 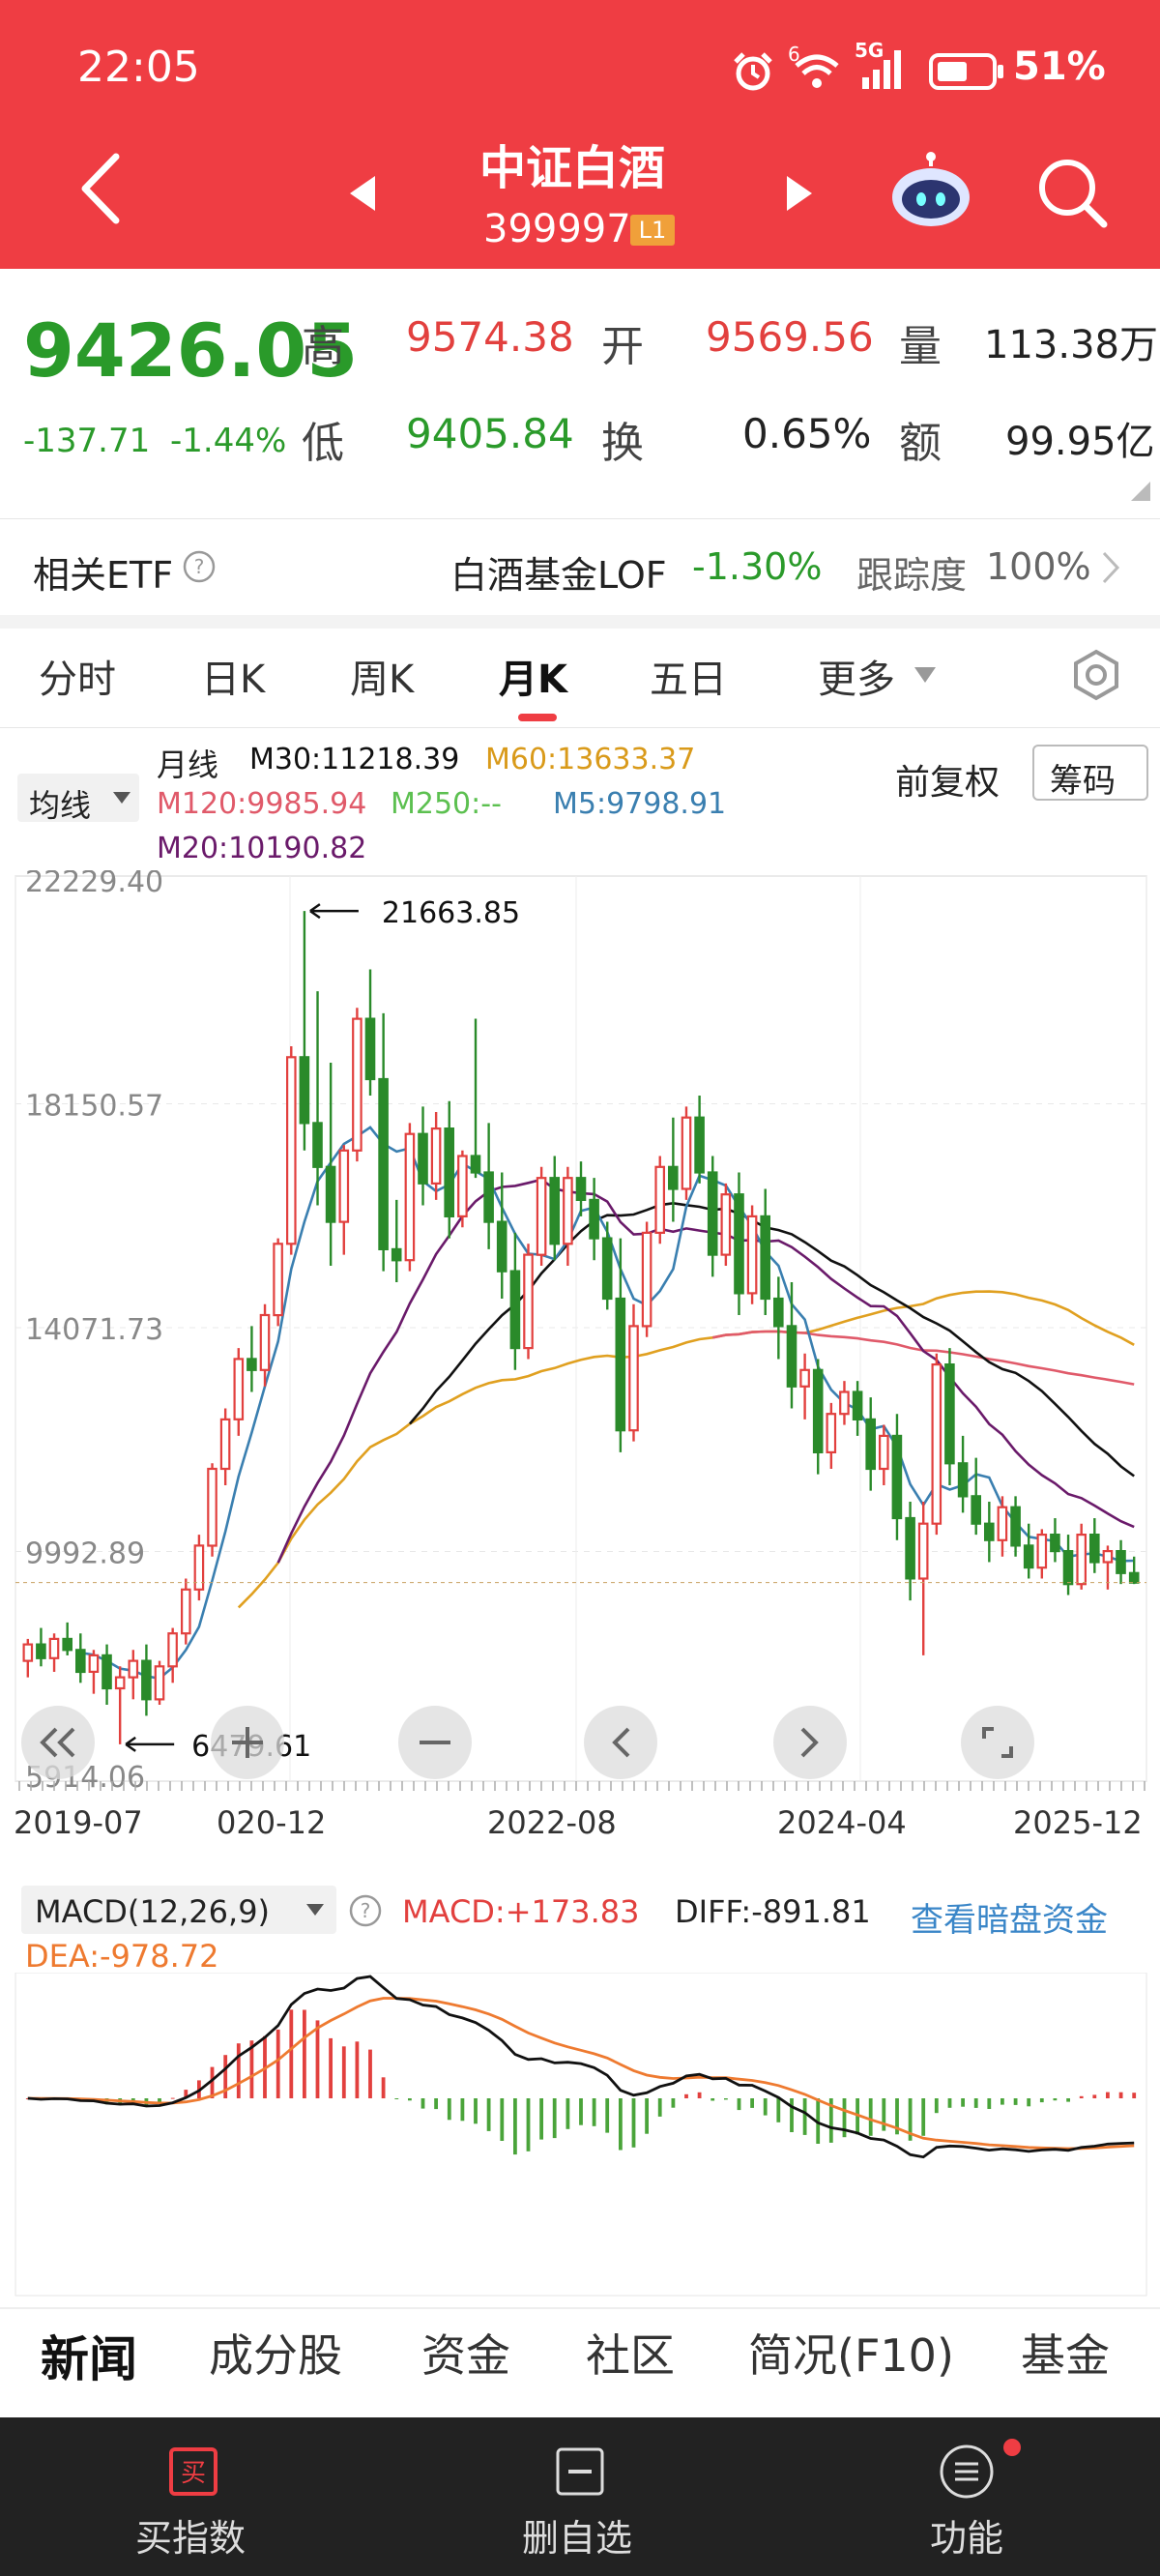 What do you see at coordinates (580, 2496) in the screenshot?
I see `remove-watchlist-button: 删自选` at bounding box center [580, 2496].